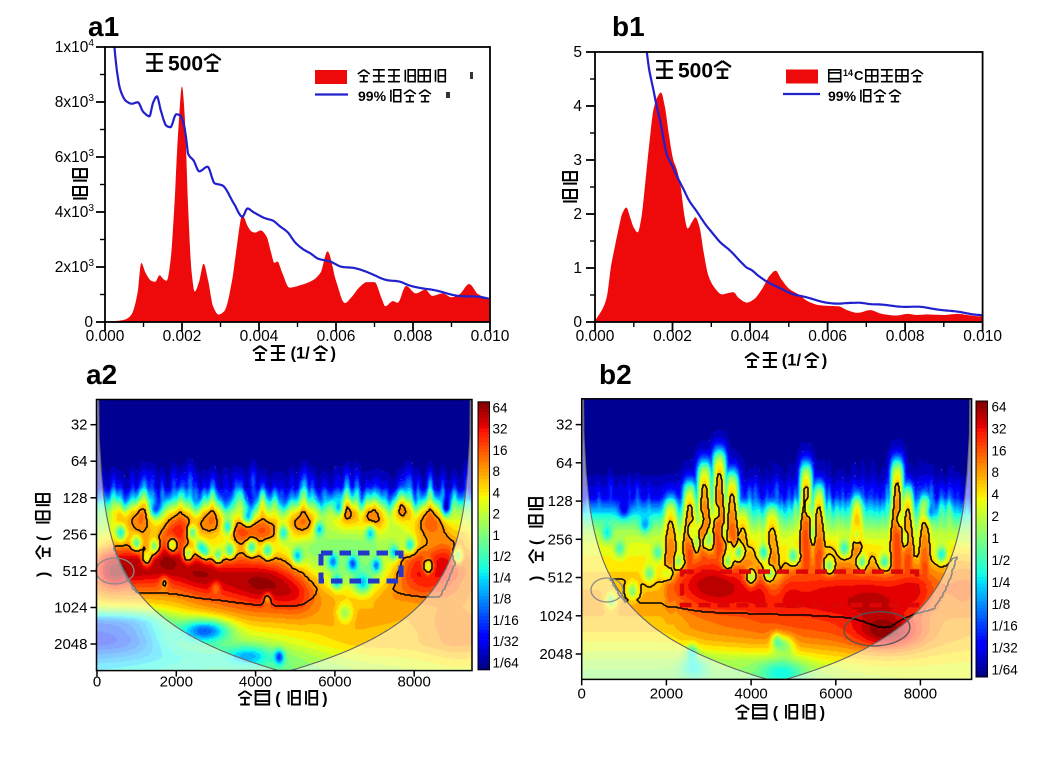 This screenshot has height=762, width=1045. What do you see at coordinates (577, 160) in the screenshot?
I see `svg-text: 3` at bounding box center [577, 160].